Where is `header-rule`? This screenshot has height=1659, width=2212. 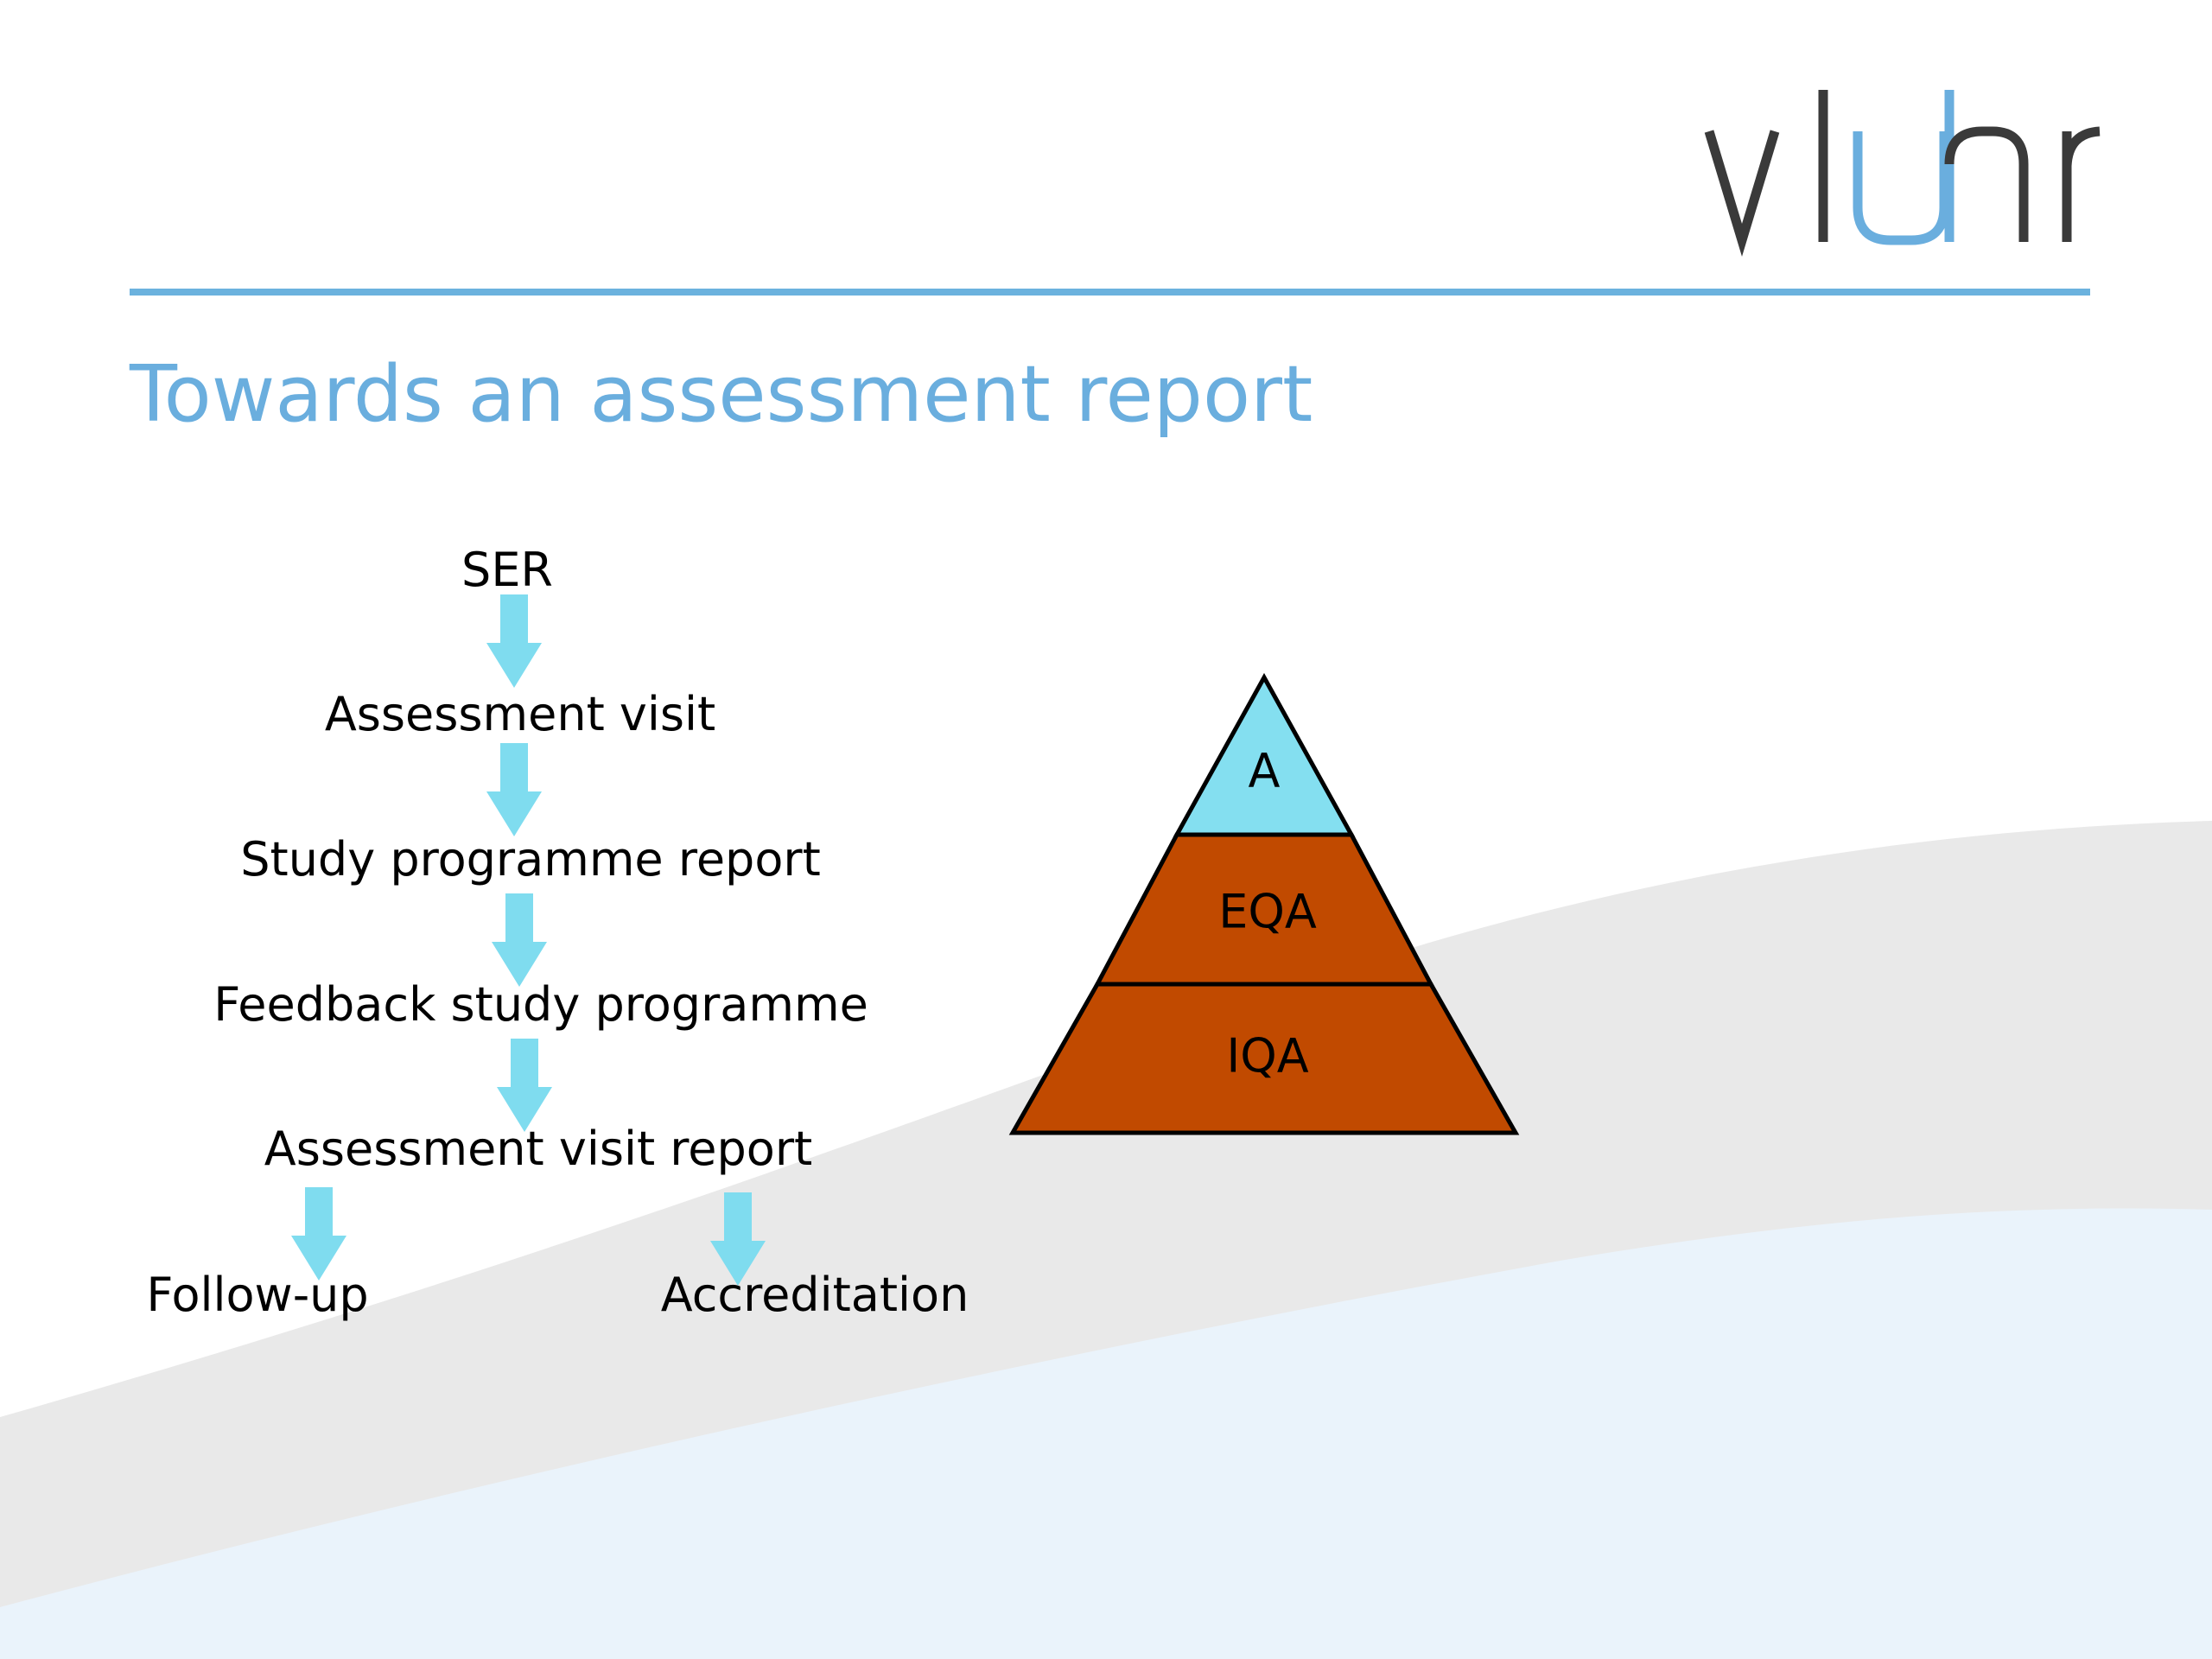 header-rule is located at coordinates (1110, 292).